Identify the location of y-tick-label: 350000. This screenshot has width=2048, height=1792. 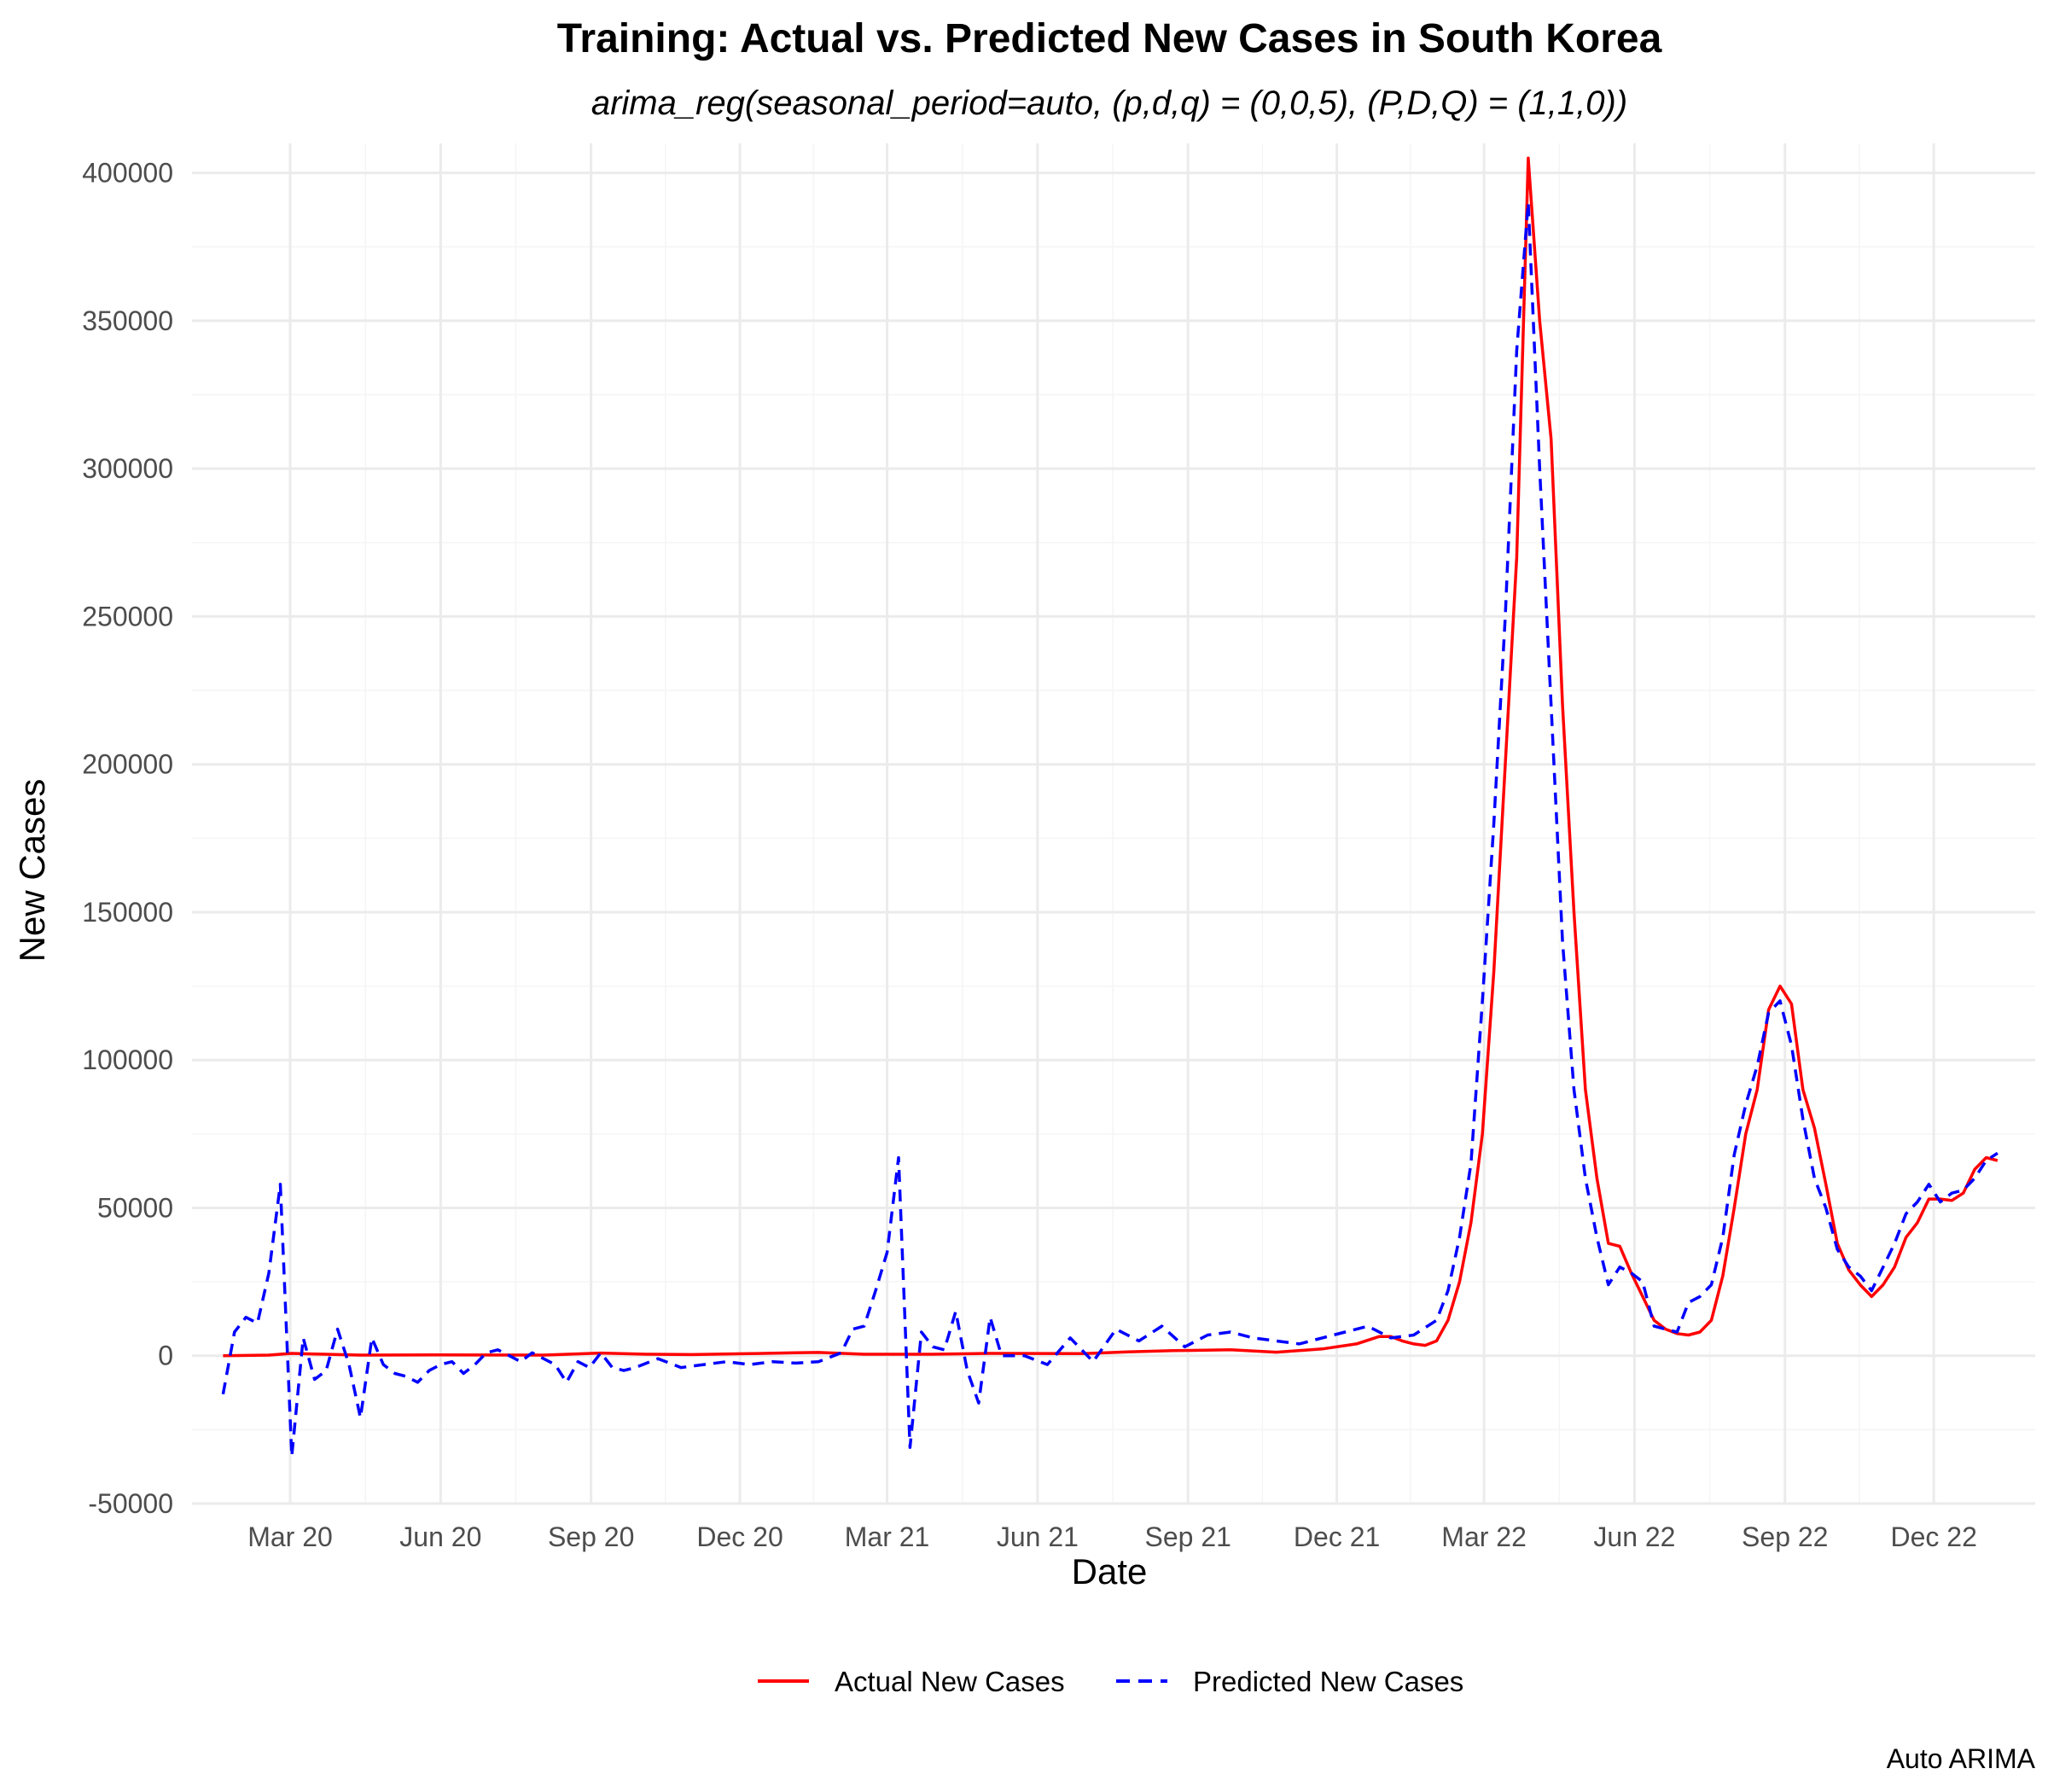
(128, 320).